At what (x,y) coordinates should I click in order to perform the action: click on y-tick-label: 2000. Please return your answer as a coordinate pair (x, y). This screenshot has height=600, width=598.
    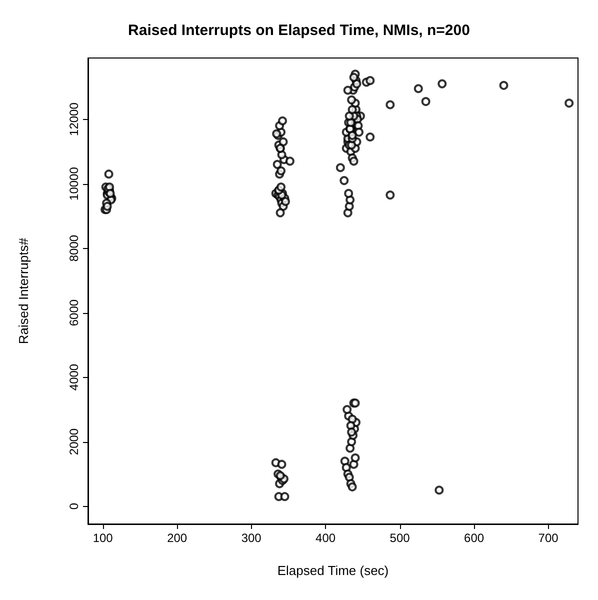
    Looking at the image, I should click on (74, 442).